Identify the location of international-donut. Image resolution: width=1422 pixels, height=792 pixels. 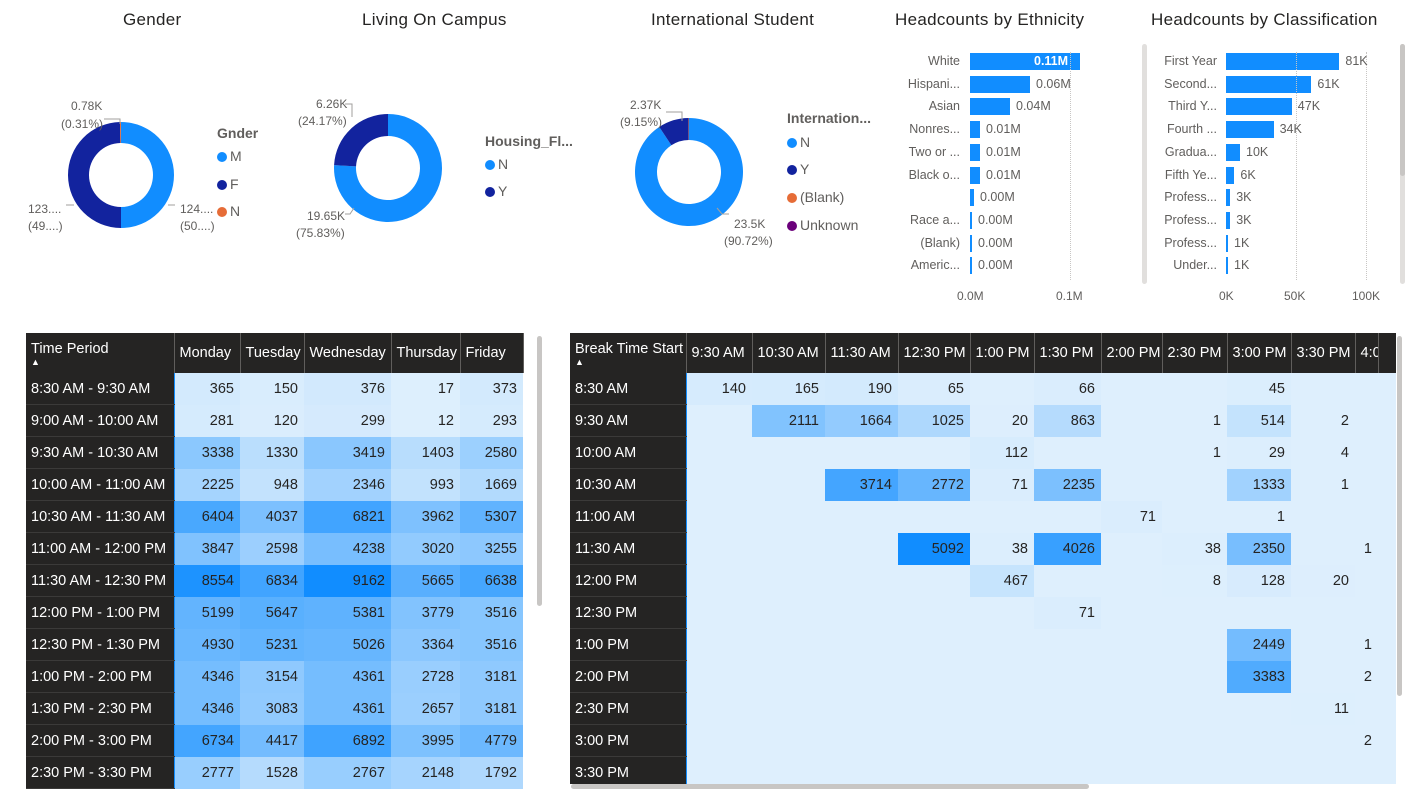
(689, 174).